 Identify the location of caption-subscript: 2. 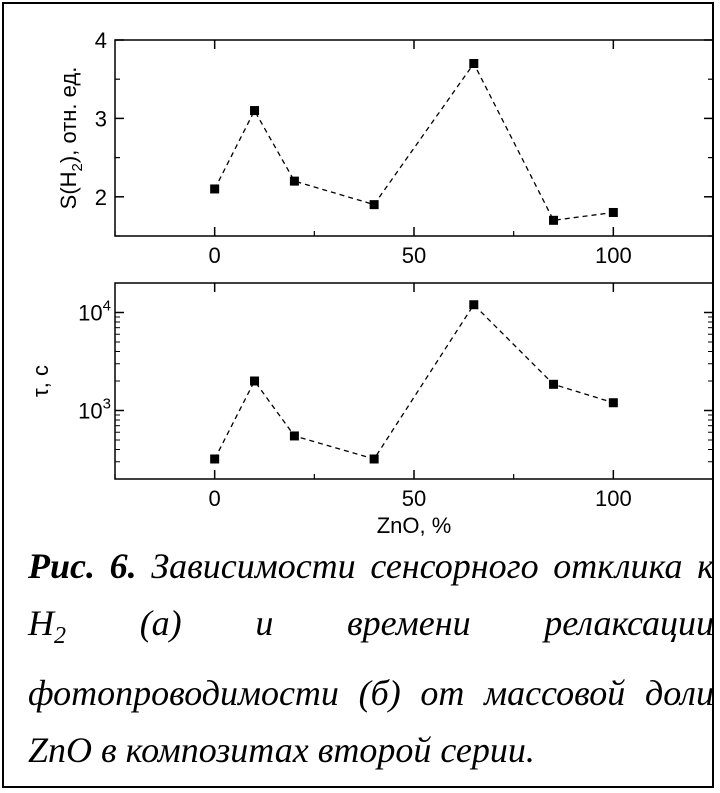
(60, 636).